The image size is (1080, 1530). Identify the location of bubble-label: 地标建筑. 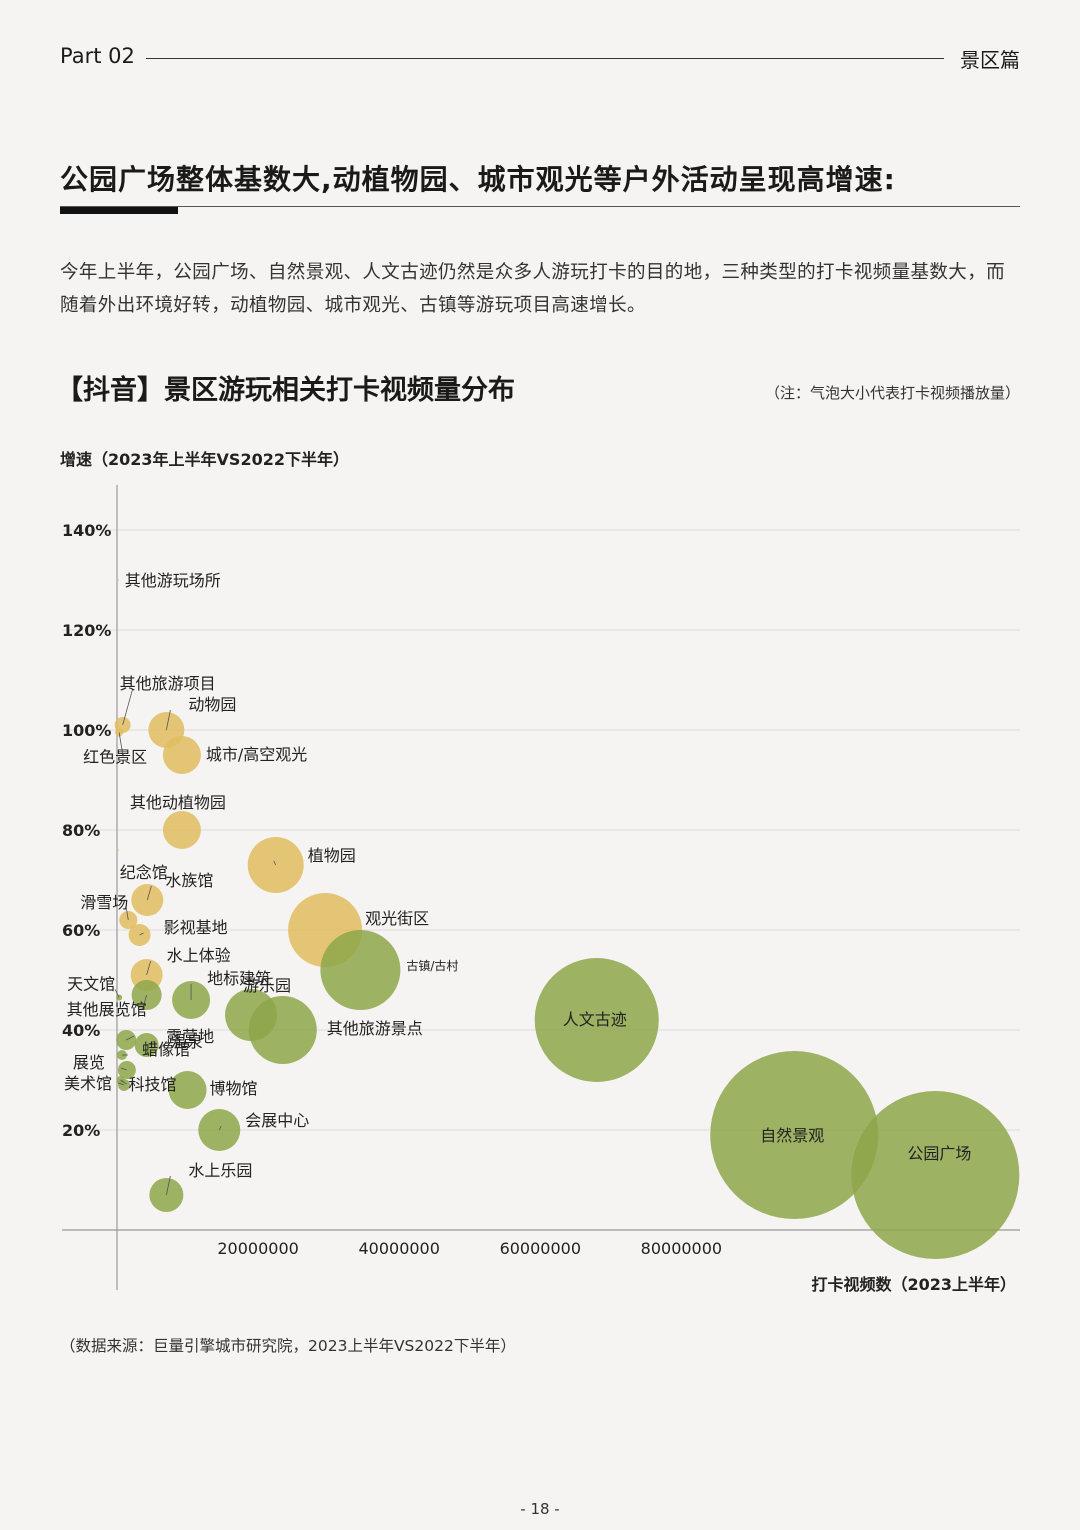
(239, 978).